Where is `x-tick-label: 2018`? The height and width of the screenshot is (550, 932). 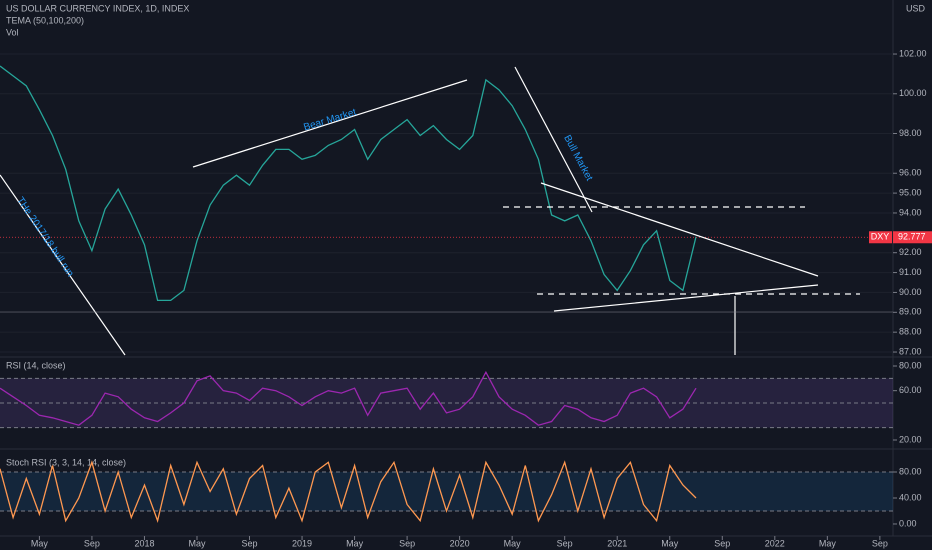 x-tick-label: 2018 is located at coordinates (144, 543).